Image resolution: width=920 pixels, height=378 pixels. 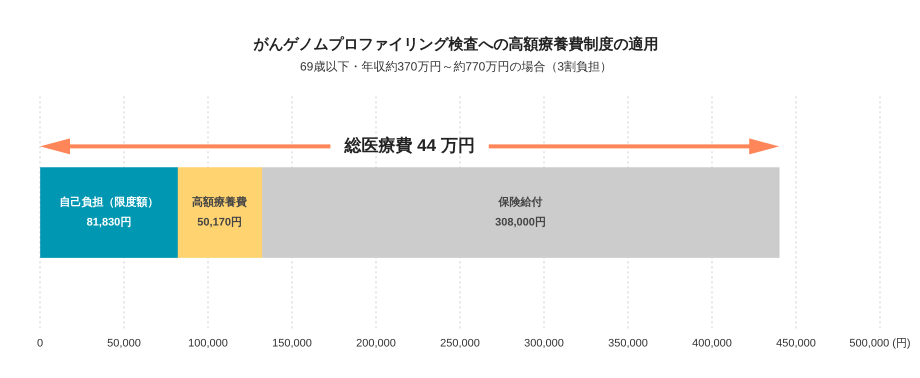 What do you see at coordinates (880, 343) in the screenshot?
I see `x-tick-label: 500,000 (円)` at bounding box center [880, 343].